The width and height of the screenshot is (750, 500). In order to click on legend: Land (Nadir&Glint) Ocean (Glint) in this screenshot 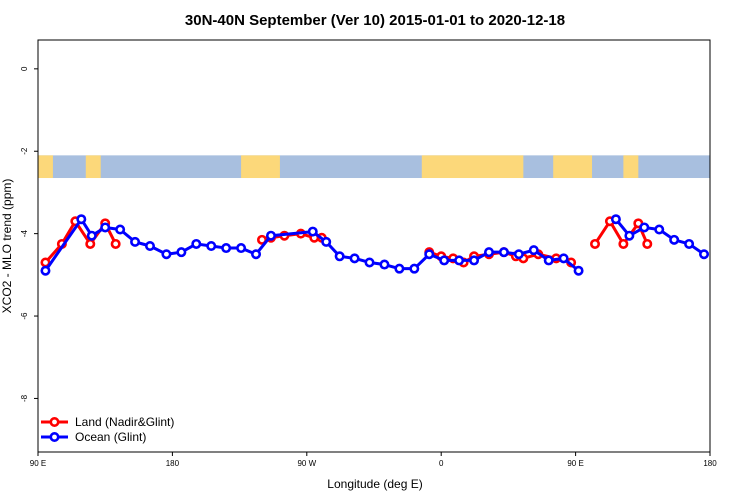, I will do `click(107, 429)`.